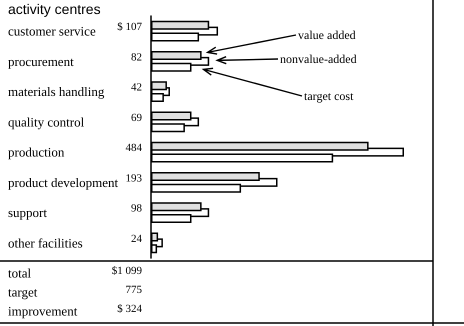 This screenshot has height=326, width=464. What do you see at coordinates (327, 35) in the screenshot?
I see `text: value added` at bounding box center [327, 35].